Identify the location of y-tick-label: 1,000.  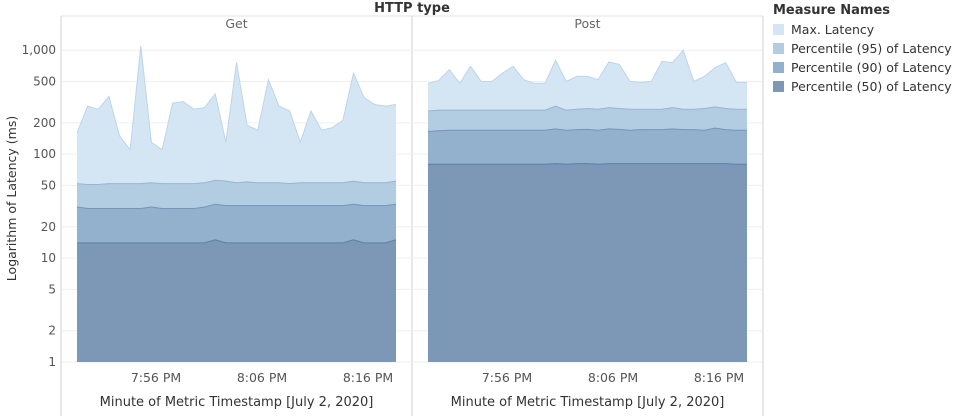
(39, 50).